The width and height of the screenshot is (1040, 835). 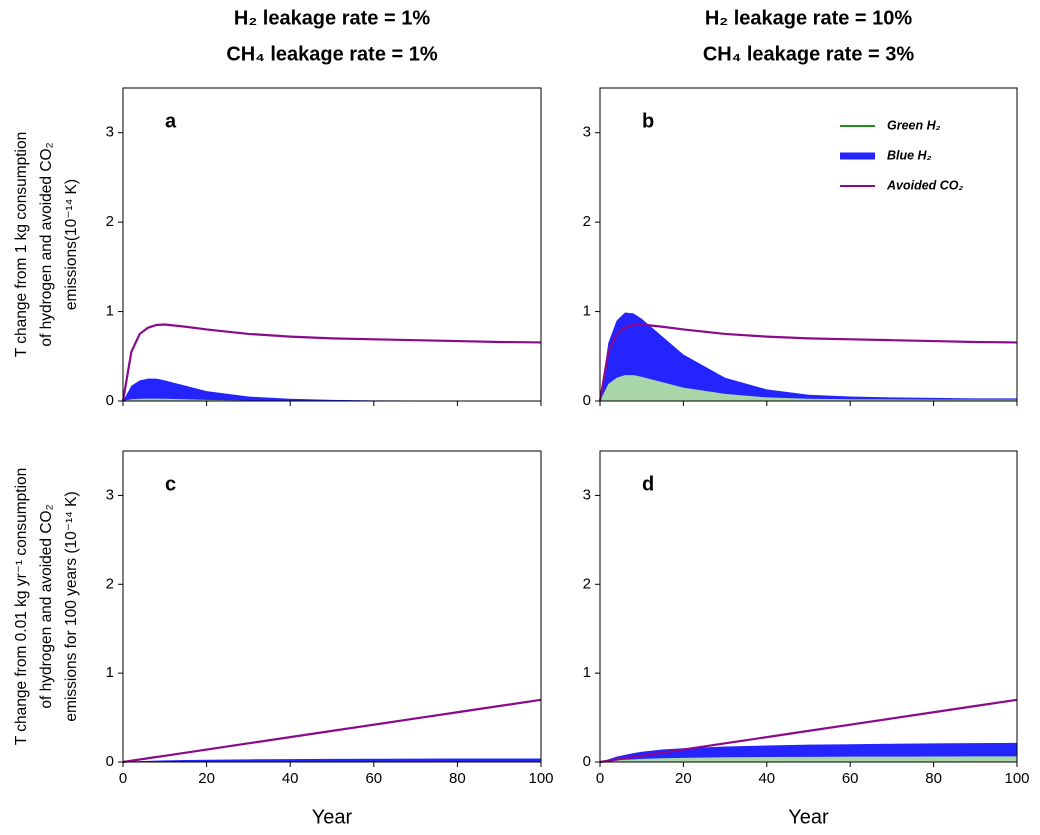 I want to click on panel-label: d, so click(x=648, y=484).